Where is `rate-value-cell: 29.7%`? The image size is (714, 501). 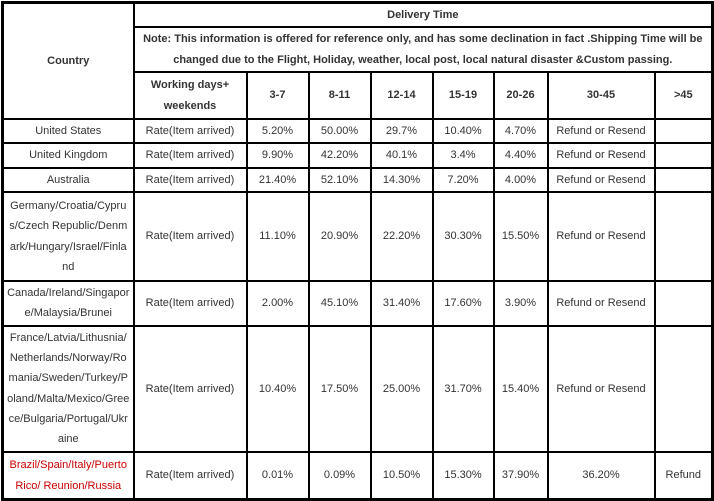 rate-value-cell: 29.7% is located at coordinates (401, 131).